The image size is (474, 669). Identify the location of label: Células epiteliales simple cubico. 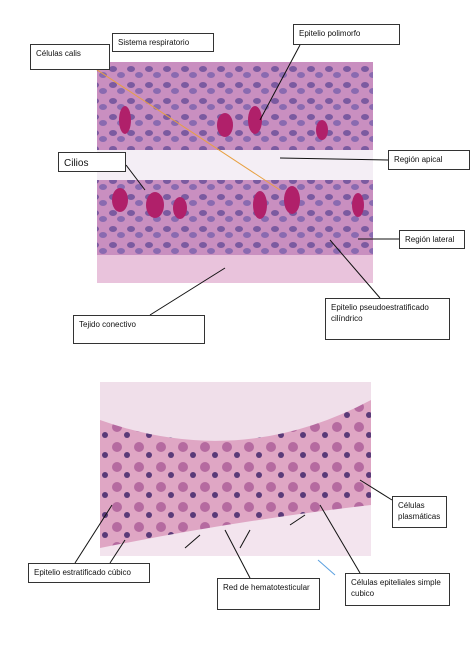
(397, 589).